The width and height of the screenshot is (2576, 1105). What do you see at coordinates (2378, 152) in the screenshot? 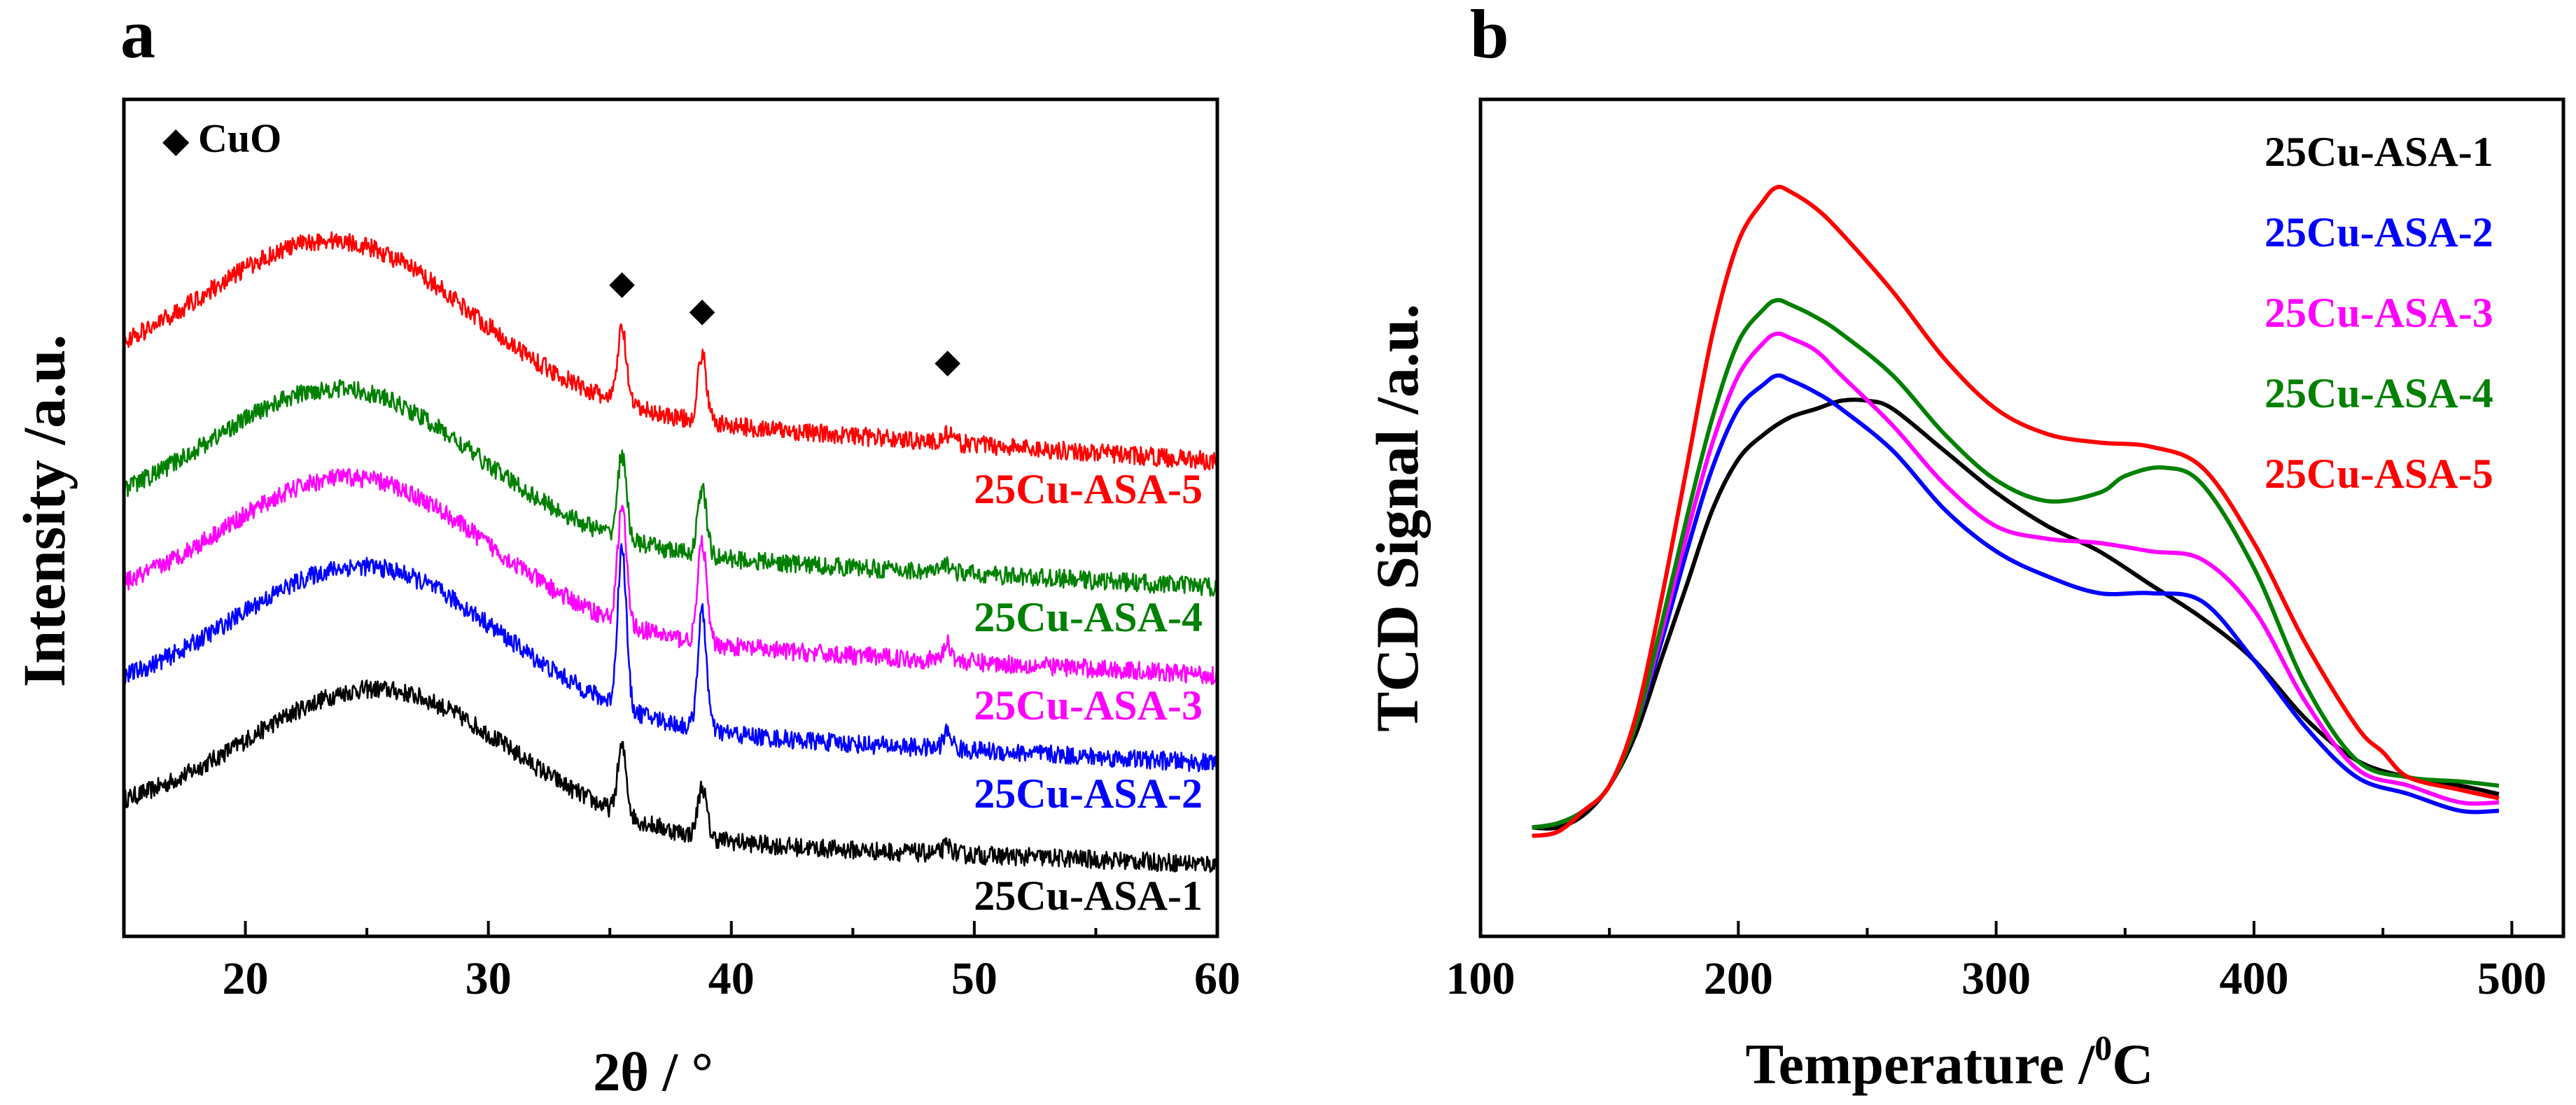
I see `tpr-legend-25cu-asa-1: 25Cu-ASA-1` at bounding box center [2378, 152].